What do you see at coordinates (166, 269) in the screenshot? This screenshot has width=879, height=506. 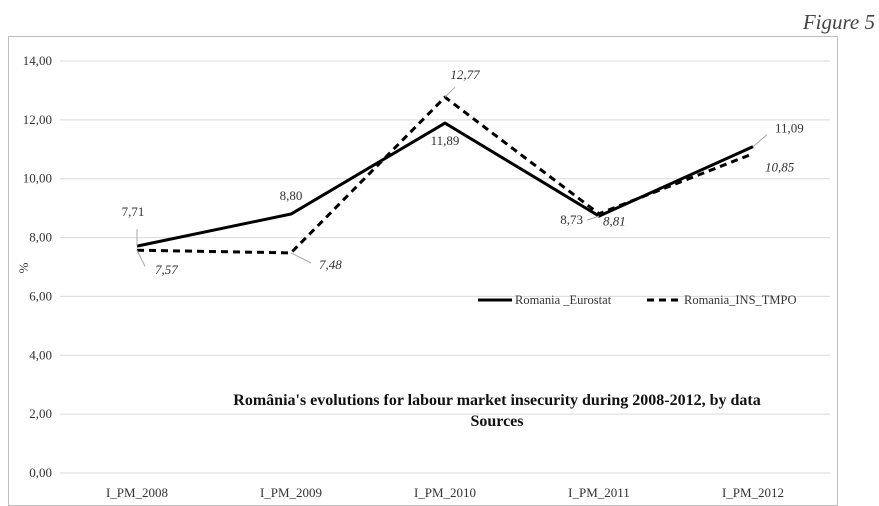 I see `data-label: 7,57` at bounding box center [166, 269].